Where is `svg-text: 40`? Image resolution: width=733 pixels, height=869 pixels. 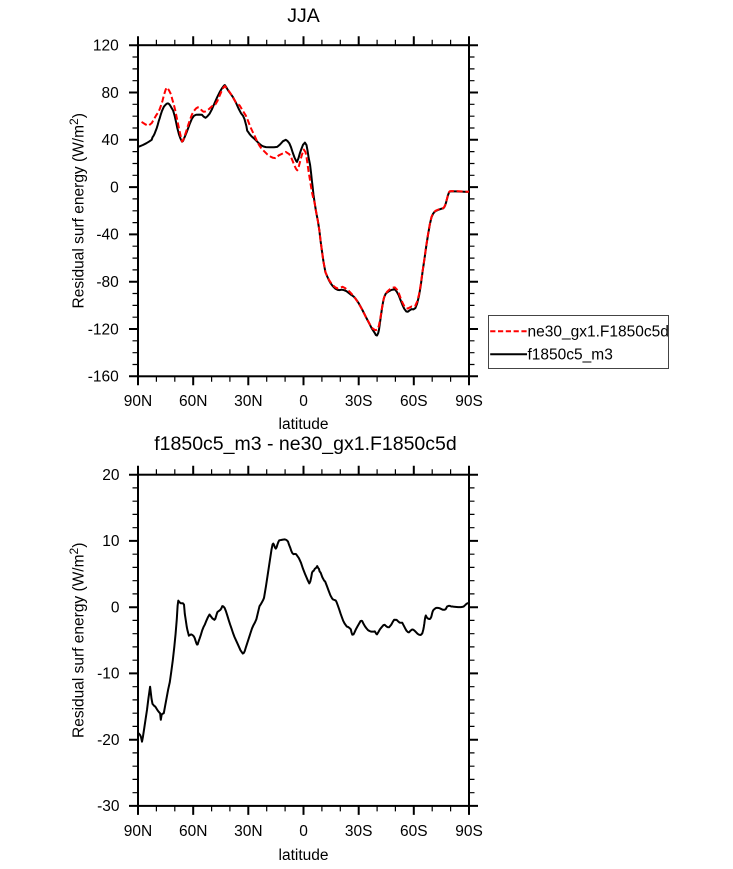
svg-text: 40 is located at coordinates (111, 140).